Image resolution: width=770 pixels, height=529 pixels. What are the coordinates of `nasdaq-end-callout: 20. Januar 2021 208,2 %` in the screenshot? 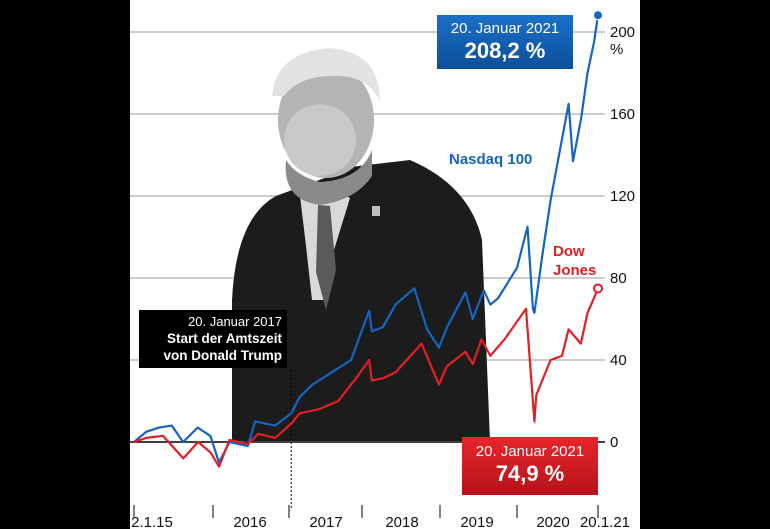 It's located at (505, 42).